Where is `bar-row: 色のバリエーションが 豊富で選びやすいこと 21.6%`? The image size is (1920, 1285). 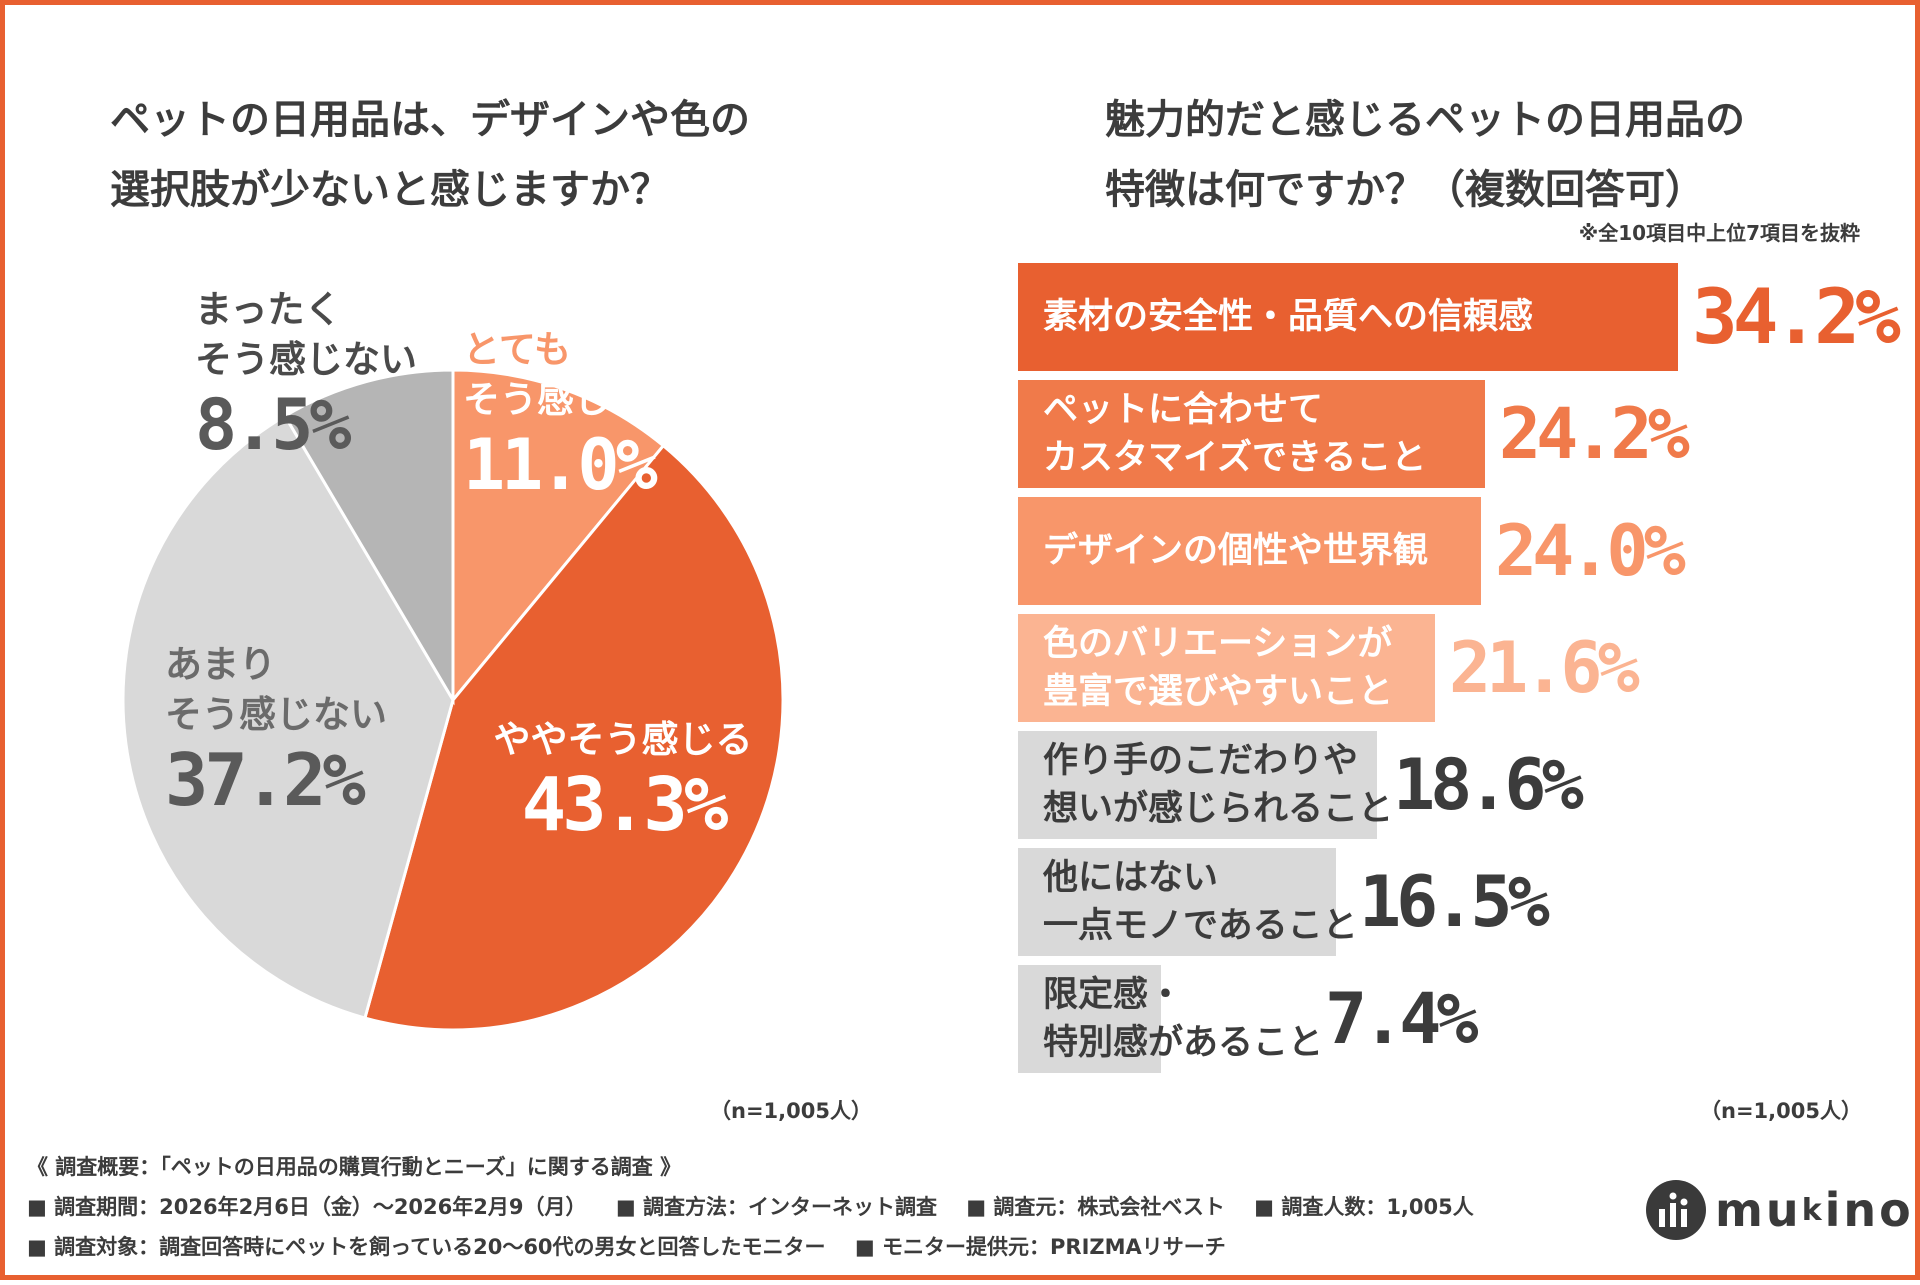
bar-row: 色のバリエーションが 豊富で選びやすいこと 21.6% is located at coordinates (1468, 668).